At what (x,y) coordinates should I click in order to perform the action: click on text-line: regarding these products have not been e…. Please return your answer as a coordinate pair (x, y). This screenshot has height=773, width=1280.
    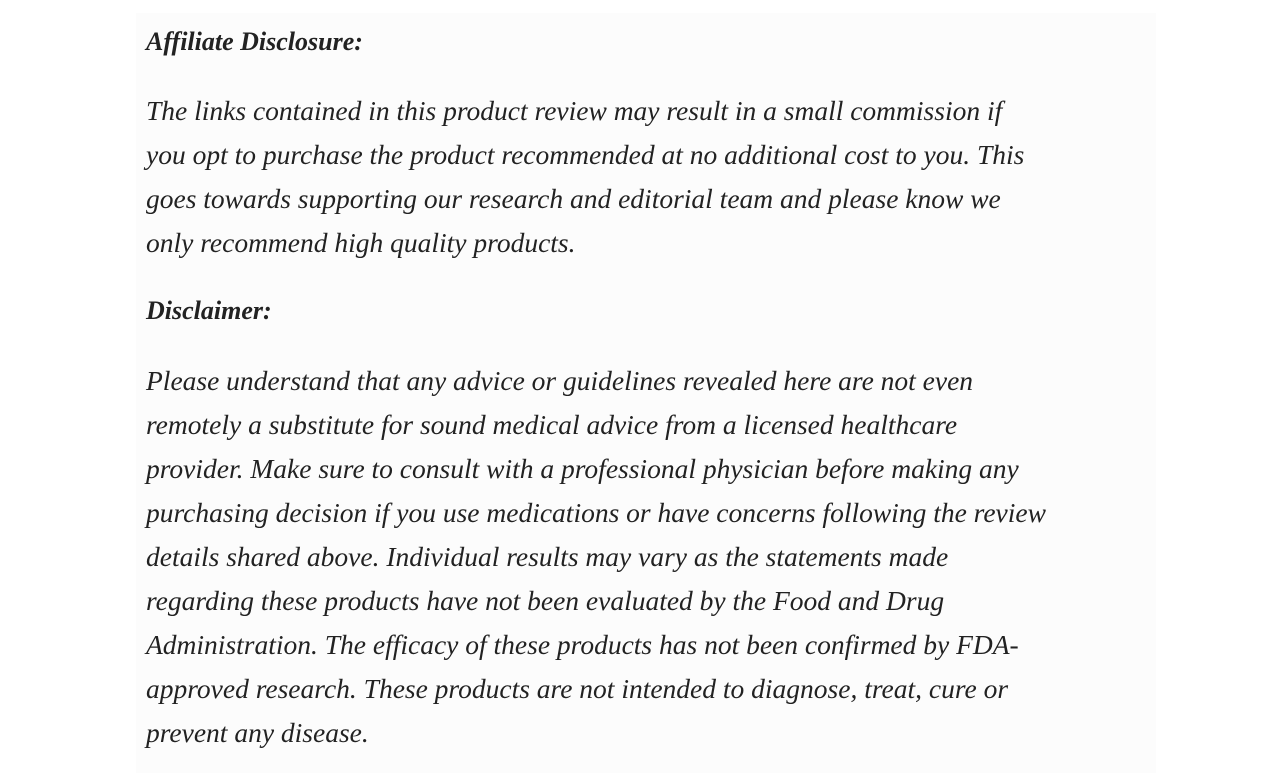
    Looking at the image, I should click on (545, 600).